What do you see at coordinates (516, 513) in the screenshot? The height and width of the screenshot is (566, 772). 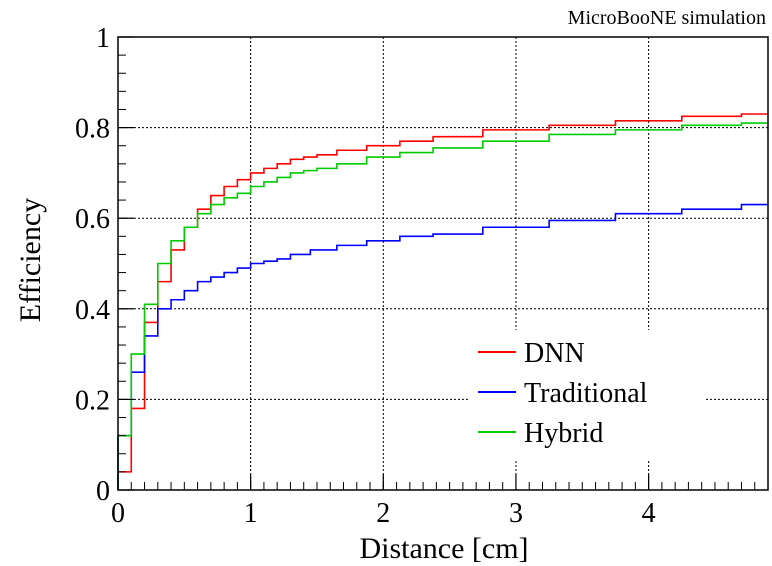 I see `x-tick-label: 3` at bounding box center [516, 513].